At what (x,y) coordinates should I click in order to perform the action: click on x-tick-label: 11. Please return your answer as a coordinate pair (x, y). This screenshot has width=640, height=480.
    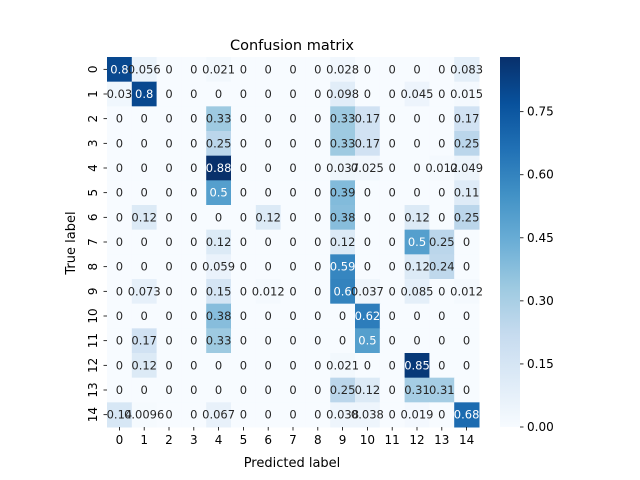
    Looking at the image, I should click on (392, 440).